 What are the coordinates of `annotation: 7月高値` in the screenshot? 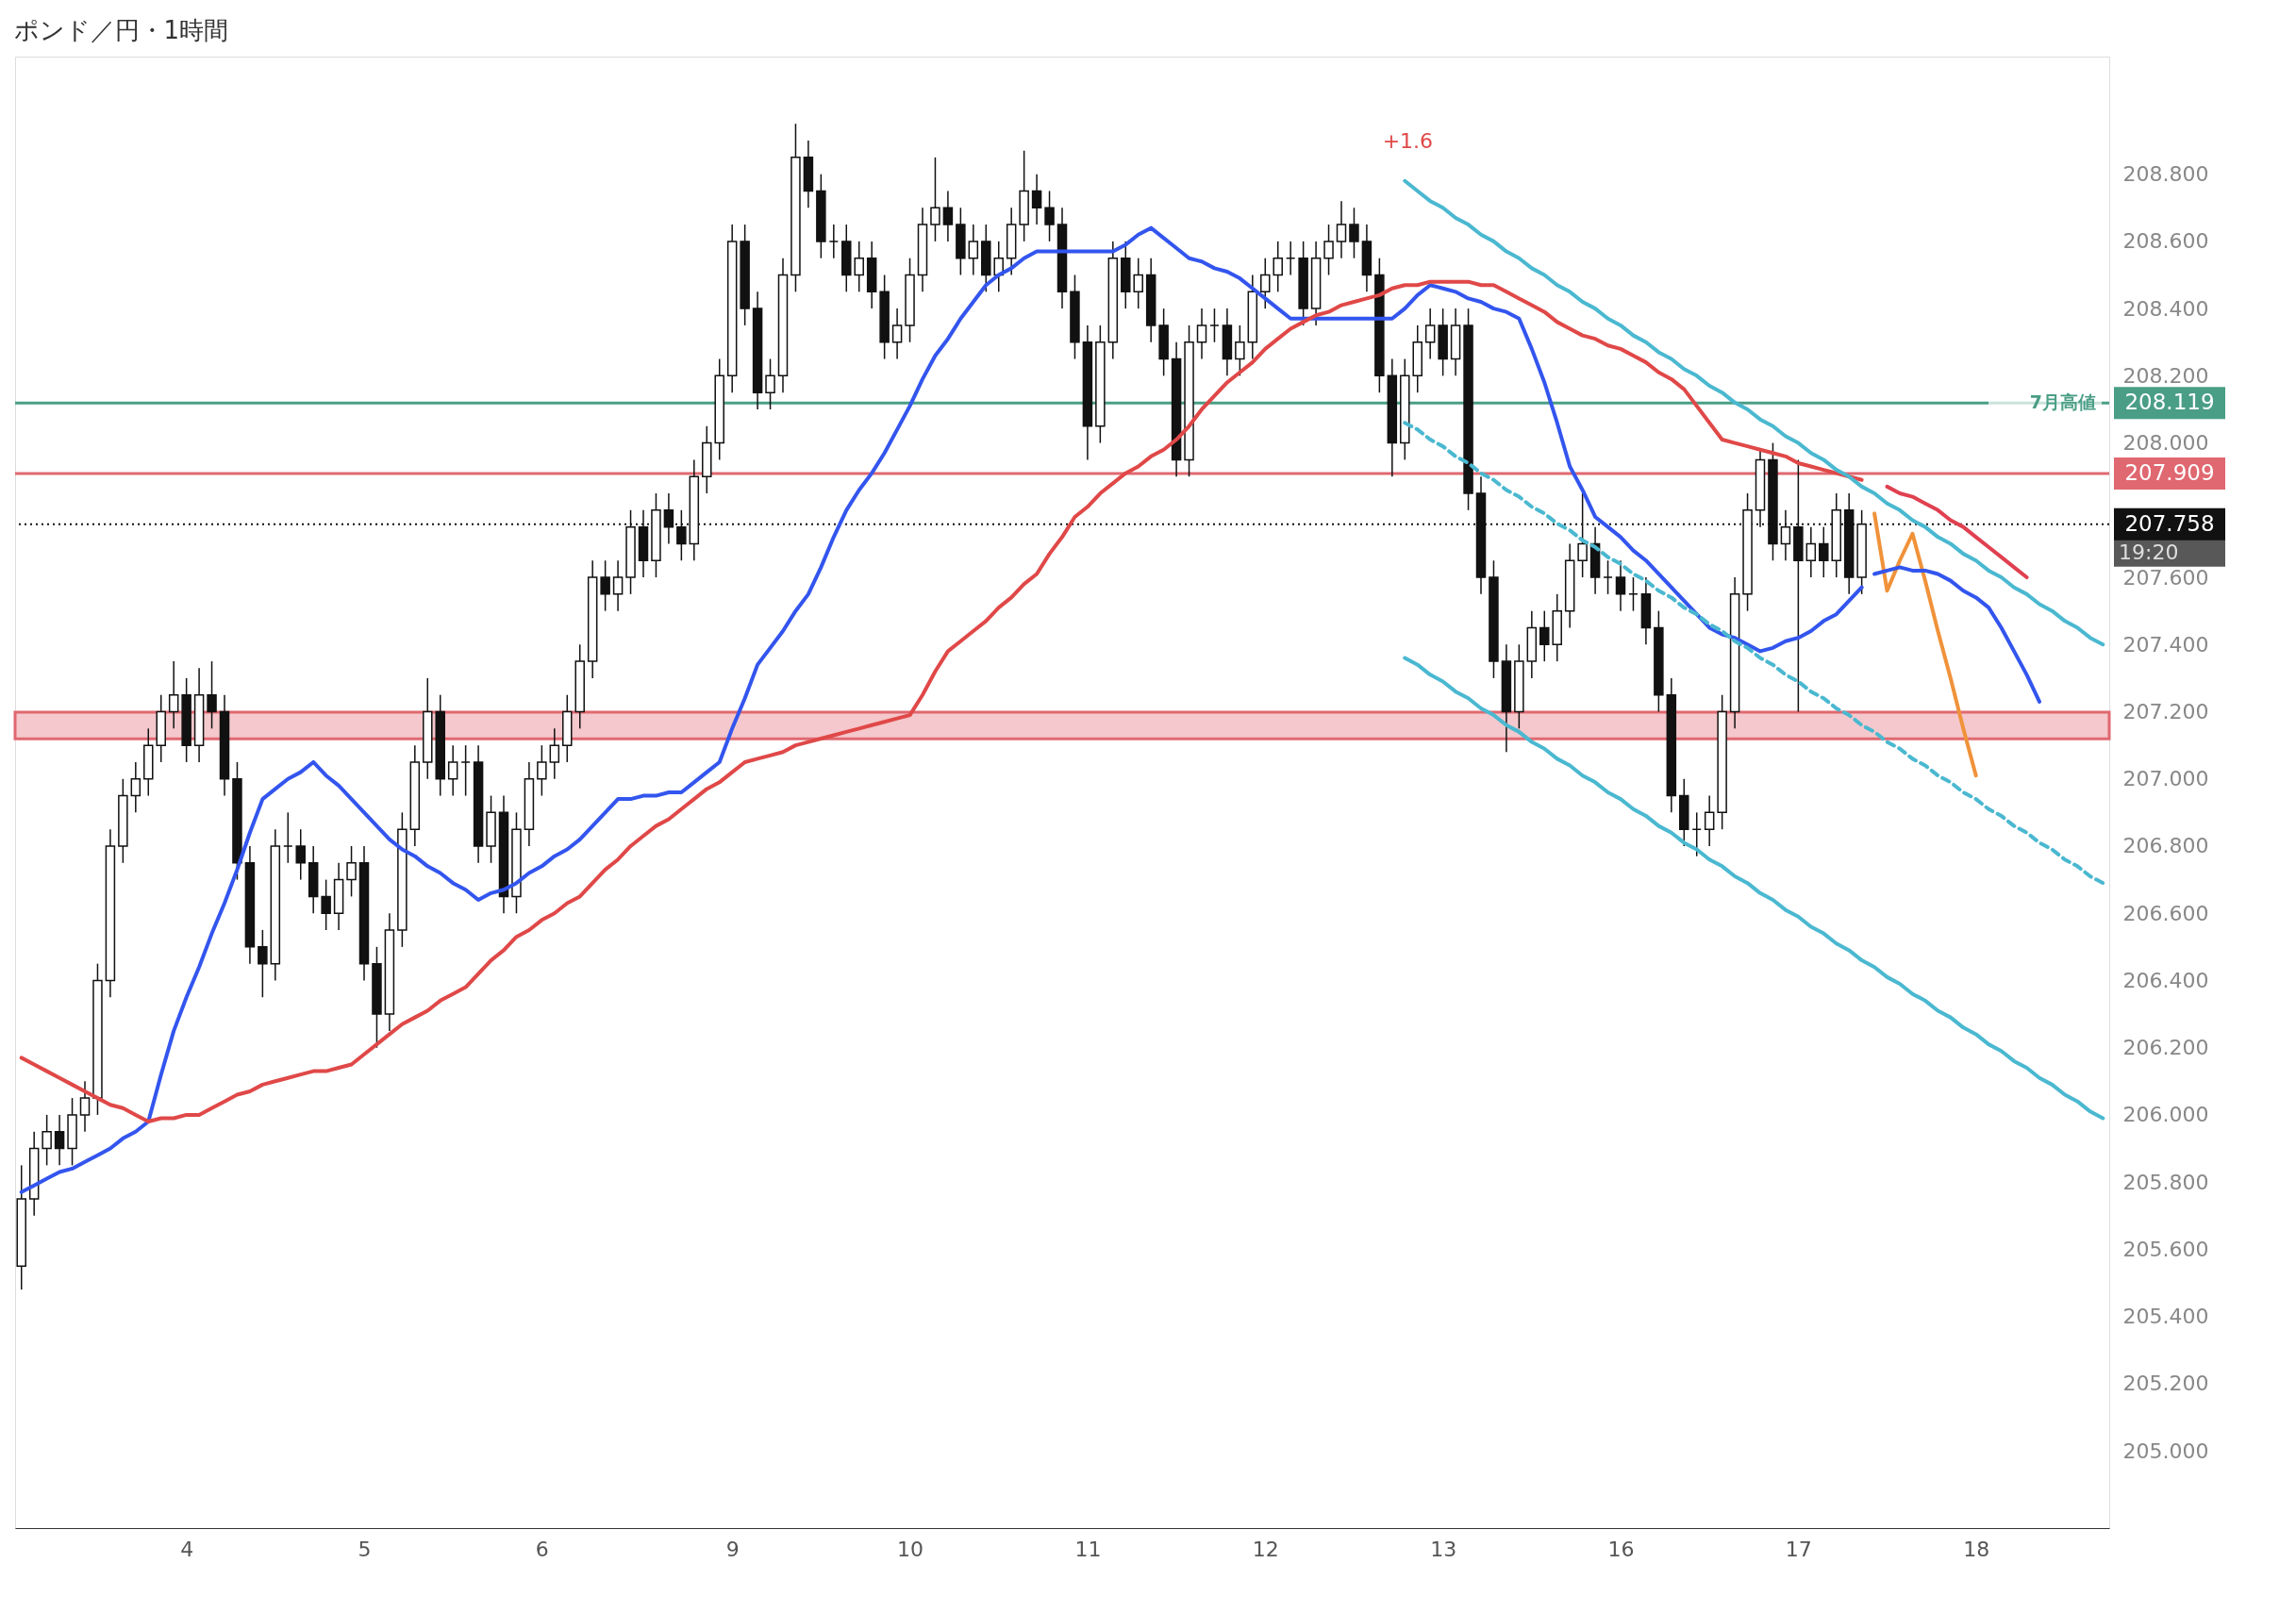 It's located at (2062, 402).